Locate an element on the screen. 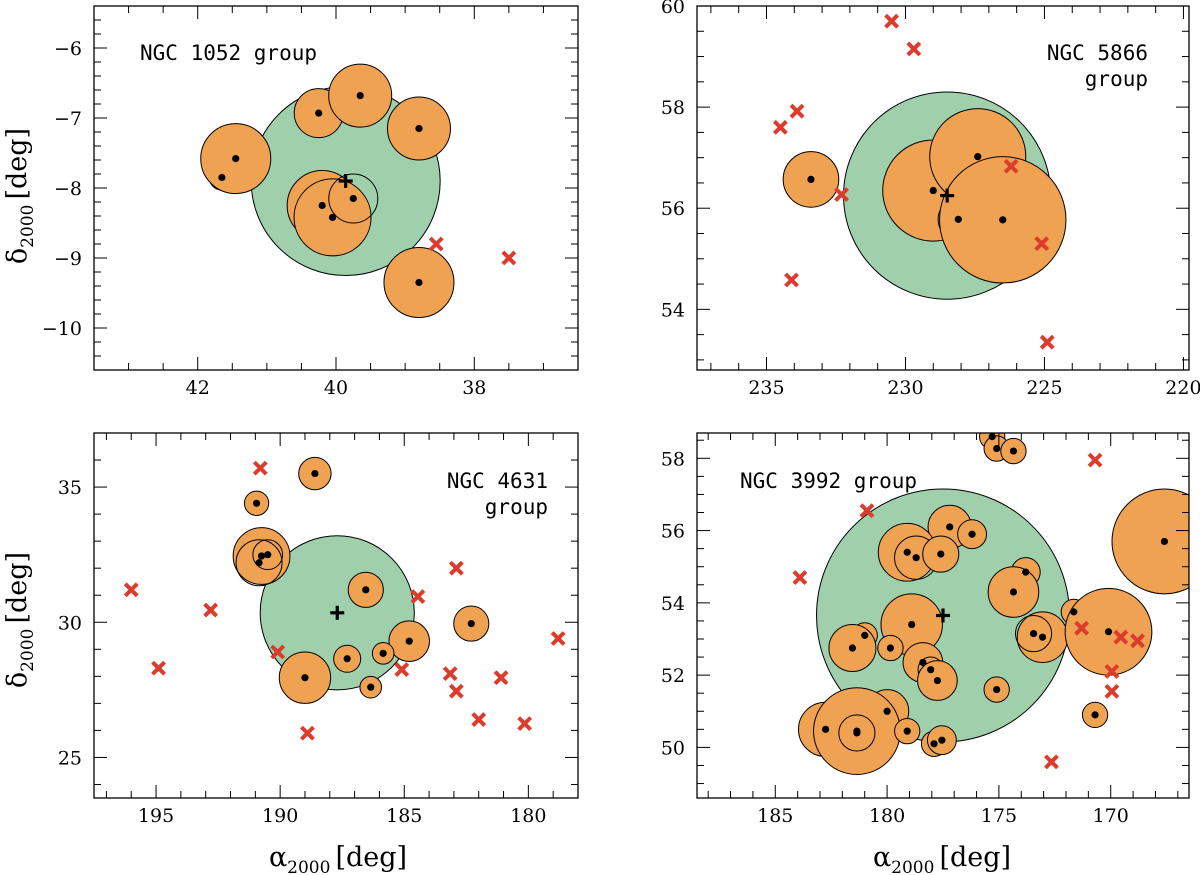  y-tick-label: −6 is located at coordinates (68, 49).